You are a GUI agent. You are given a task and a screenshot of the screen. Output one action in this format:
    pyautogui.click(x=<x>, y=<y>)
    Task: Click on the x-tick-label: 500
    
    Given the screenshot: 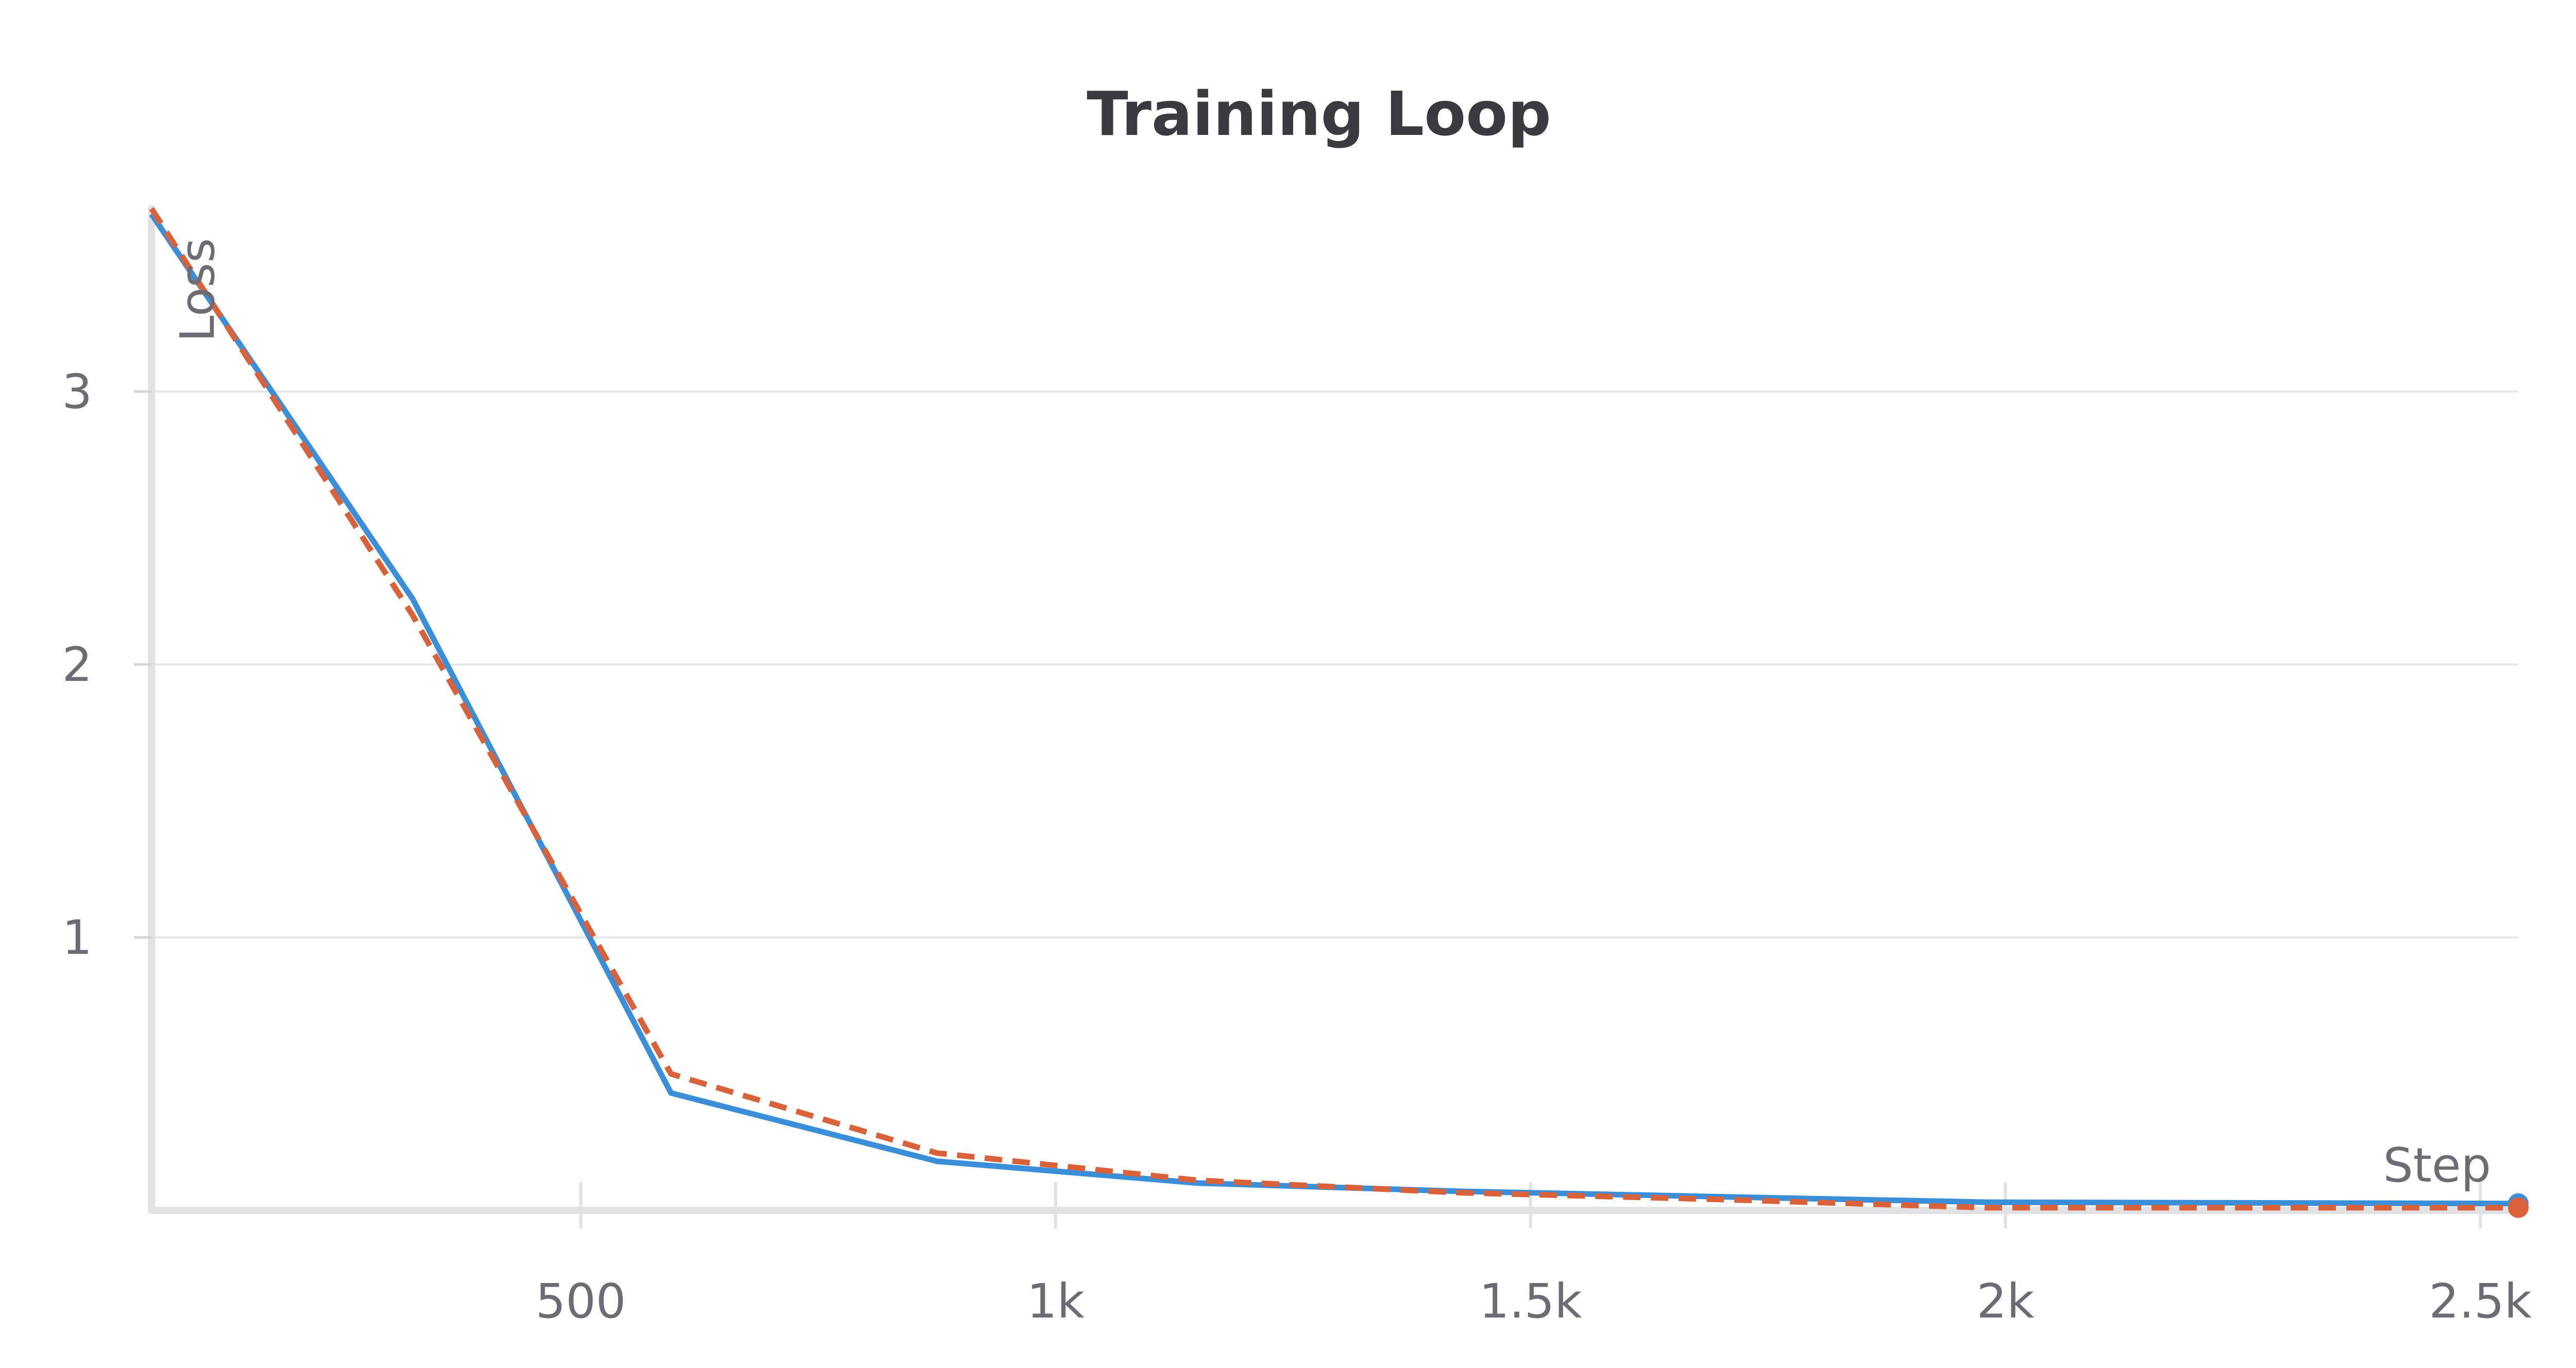 What is the action you would take?
    pyautogui.click(x=581, y=1301)
    